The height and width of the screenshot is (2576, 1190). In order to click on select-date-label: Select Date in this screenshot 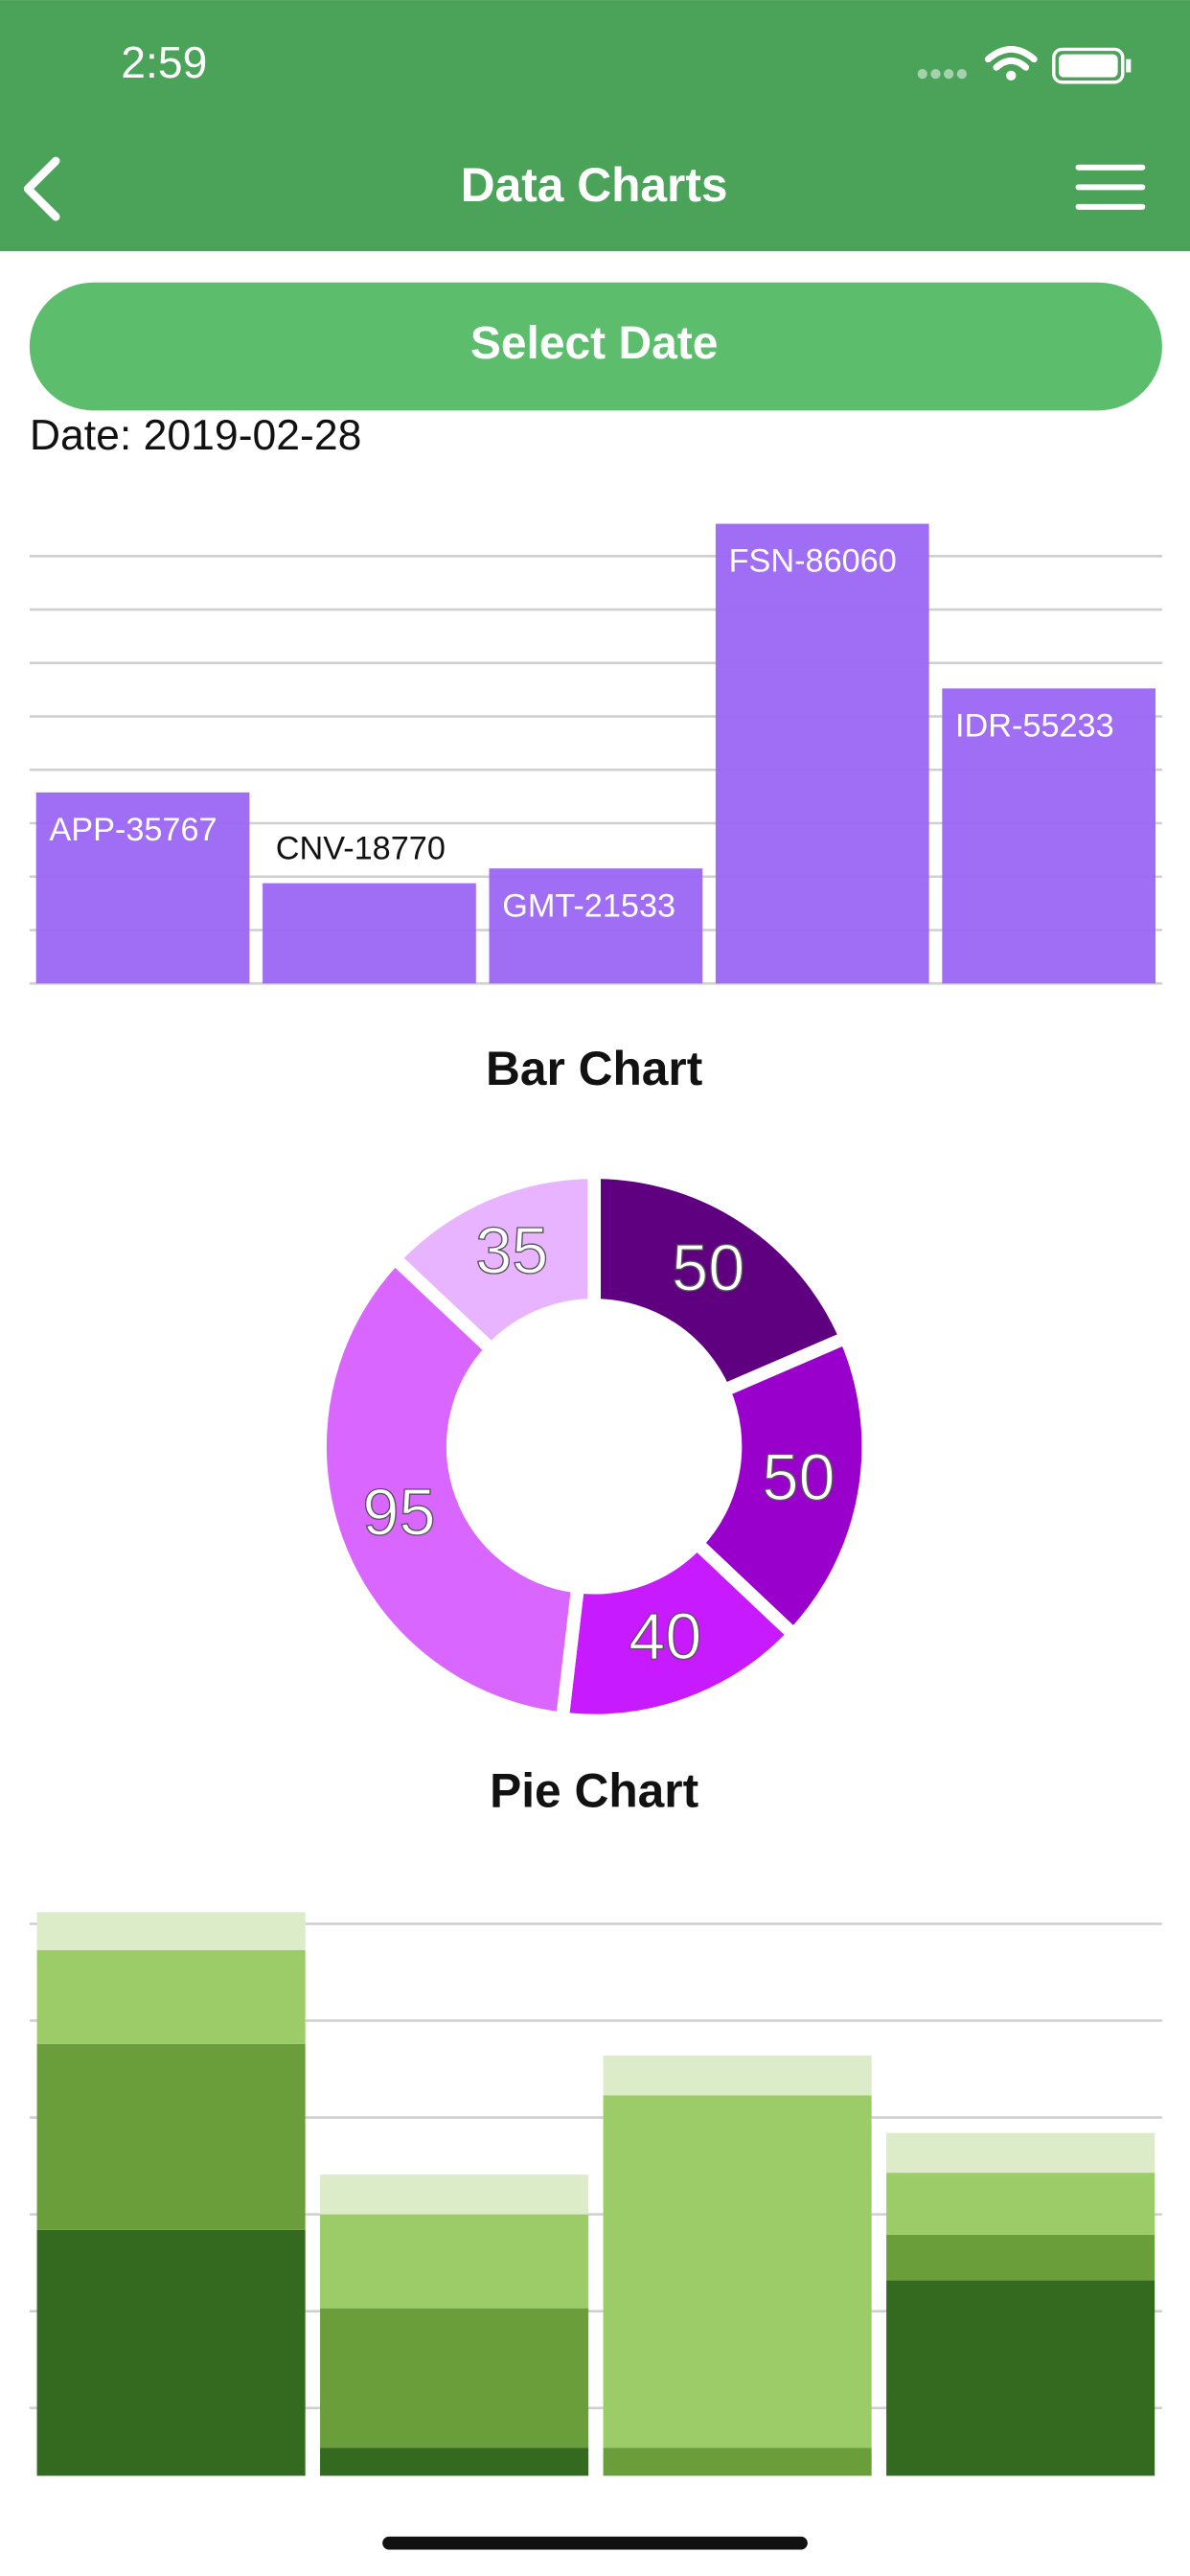, I will do `click(594, 343)`.